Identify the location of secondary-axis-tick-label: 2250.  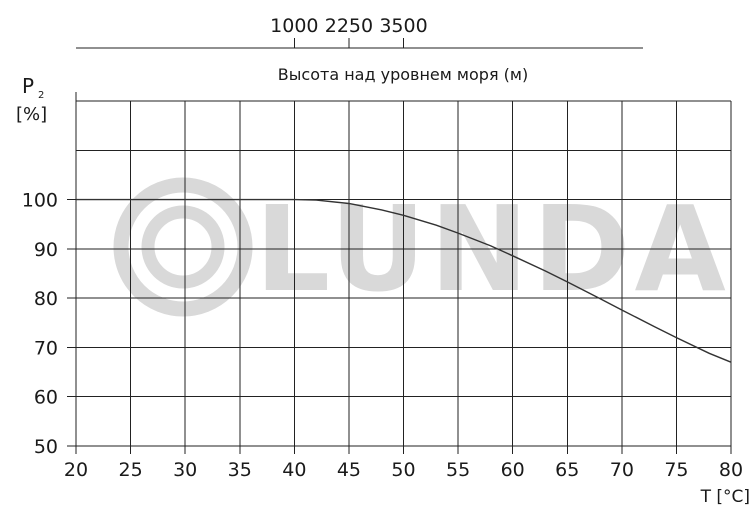
(349, 26).